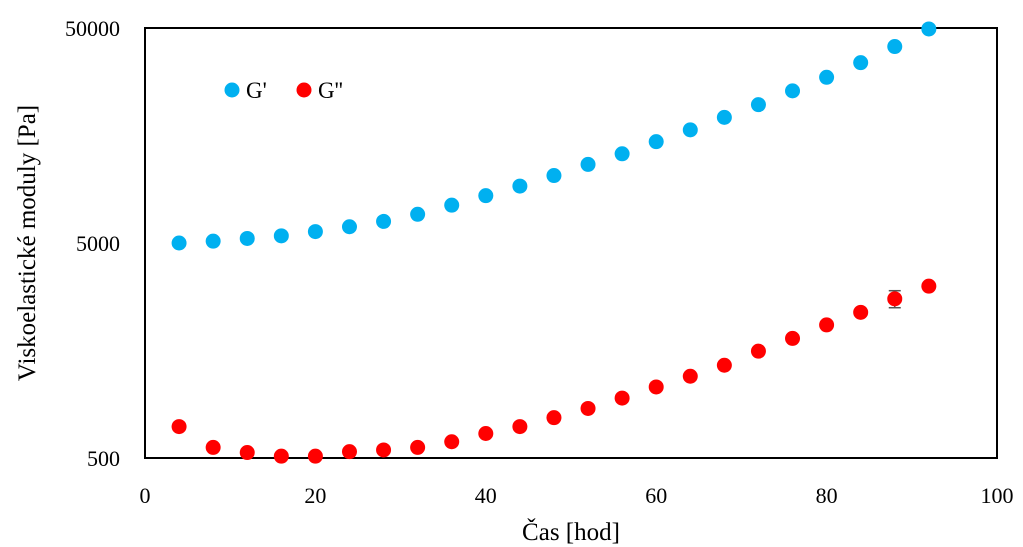 This screenshot has height=547, width=1023. What do you see at coordinates (283, 90) in the screenshot?
I see `legend: G' G''` at bounding box center [283, 90].